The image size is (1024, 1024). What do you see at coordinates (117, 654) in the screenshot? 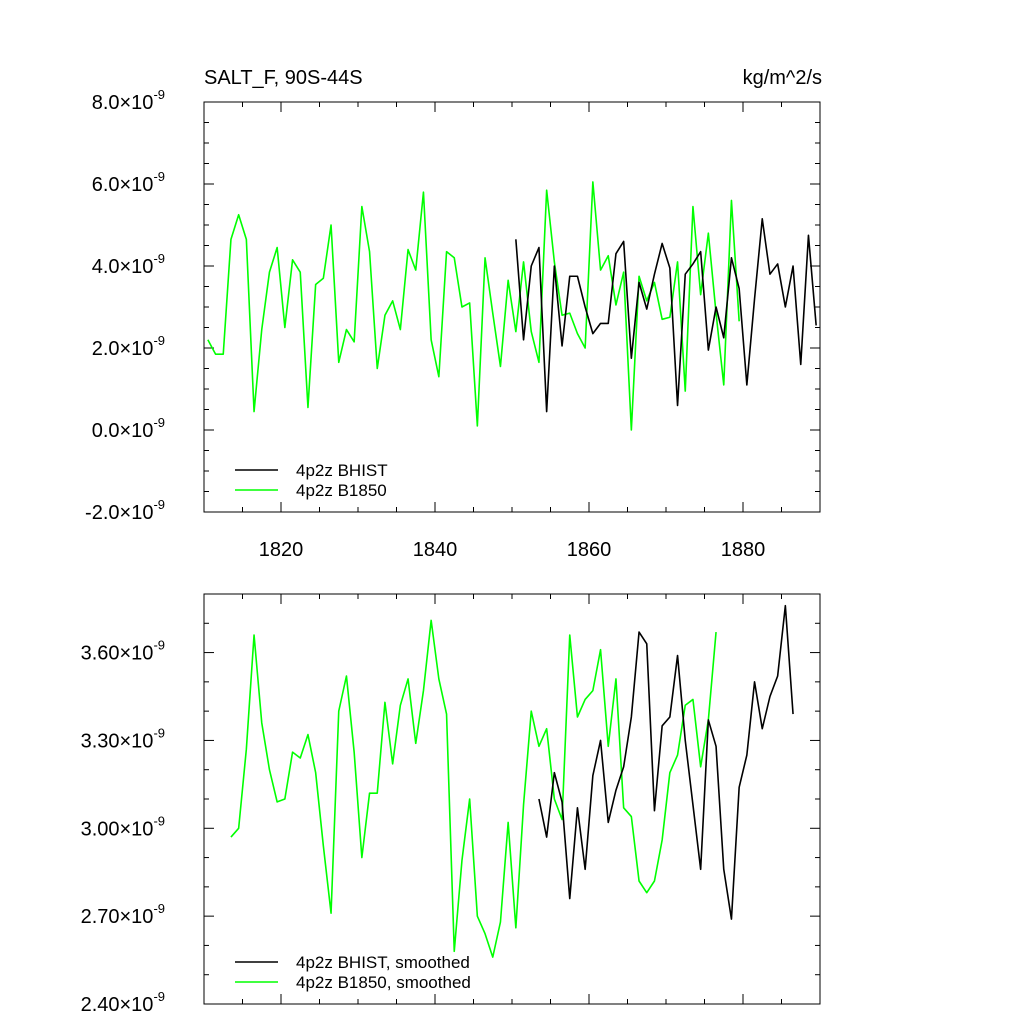
I see `y-tick-mantissa: 3.60×10` at bounding box center [117, 654].